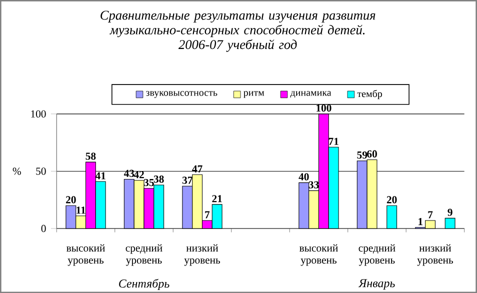 The image size is (477, 293). What do you see at coordinates (217, 198) in the screenshot?
I see `data-label: 21` at bounding box center [217, 198].